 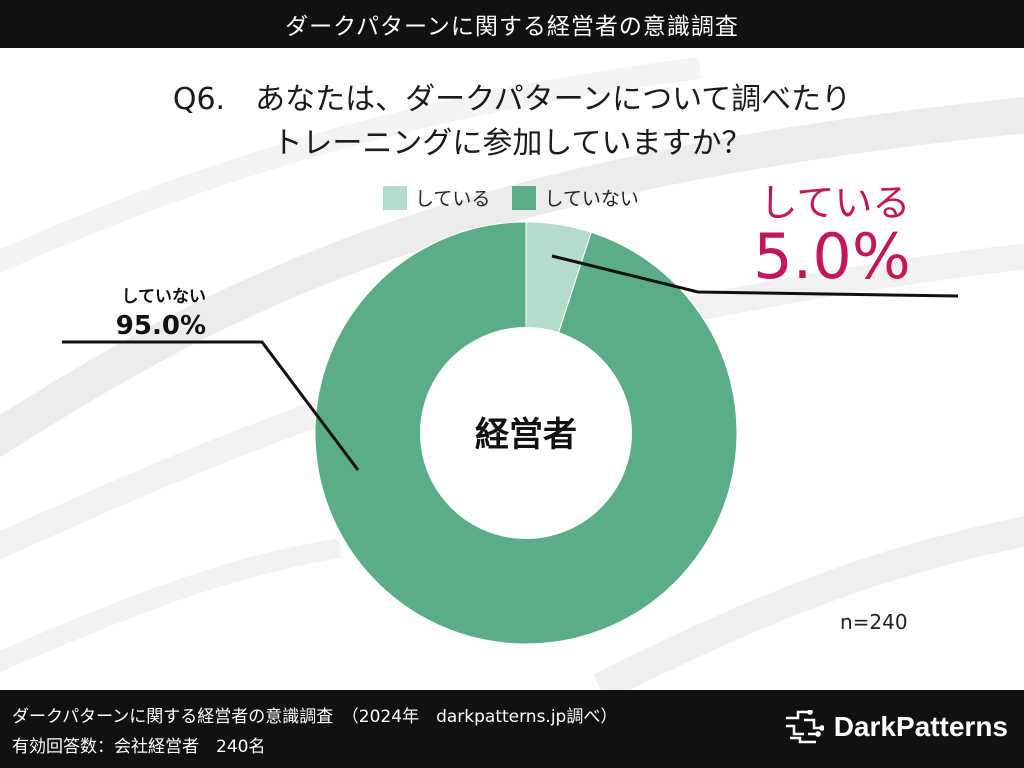 What do you see at coordinates (453, 199) in the screenshot?
I see `legend-label-doing: している` at bounding box center [453, 199].